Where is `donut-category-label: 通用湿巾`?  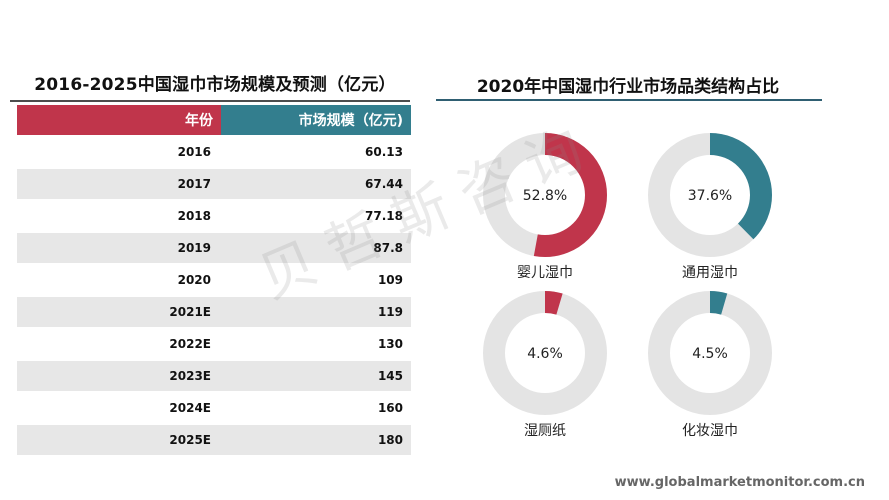
donut-category-label: 通用湿巾 is located at coordinates (710, 273).